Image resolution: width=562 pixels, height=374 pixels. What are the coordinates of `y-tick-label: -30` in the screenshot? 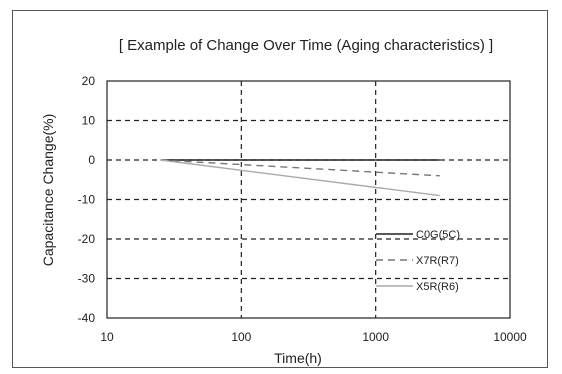 It's located at (87, 279).